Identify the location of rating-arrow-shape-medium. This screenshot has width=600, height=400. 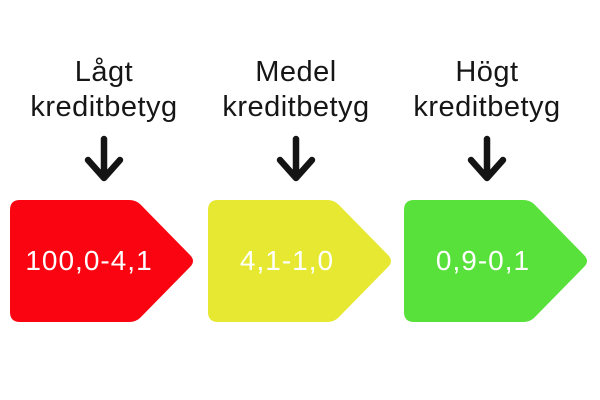
(299, 261).